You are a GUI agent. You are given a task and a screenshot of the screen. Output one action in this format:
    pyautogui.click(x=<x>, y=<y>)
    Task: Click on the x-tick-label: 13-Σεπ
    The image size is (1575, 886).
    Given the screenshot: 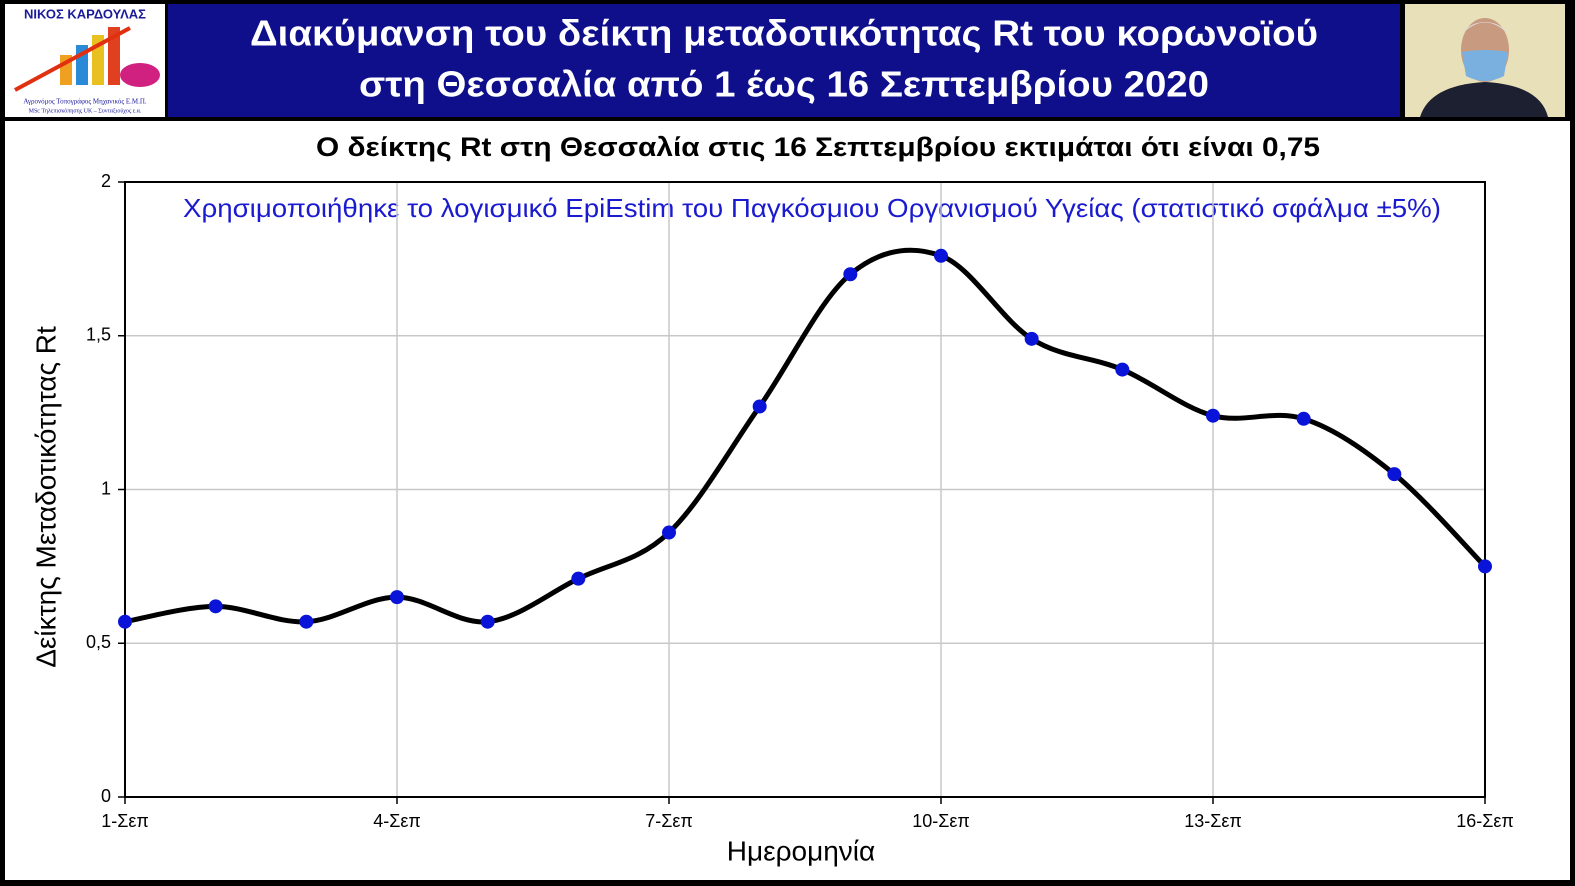 What is the action you would take?
    pyautogui.click(x=1213, y=821)
    